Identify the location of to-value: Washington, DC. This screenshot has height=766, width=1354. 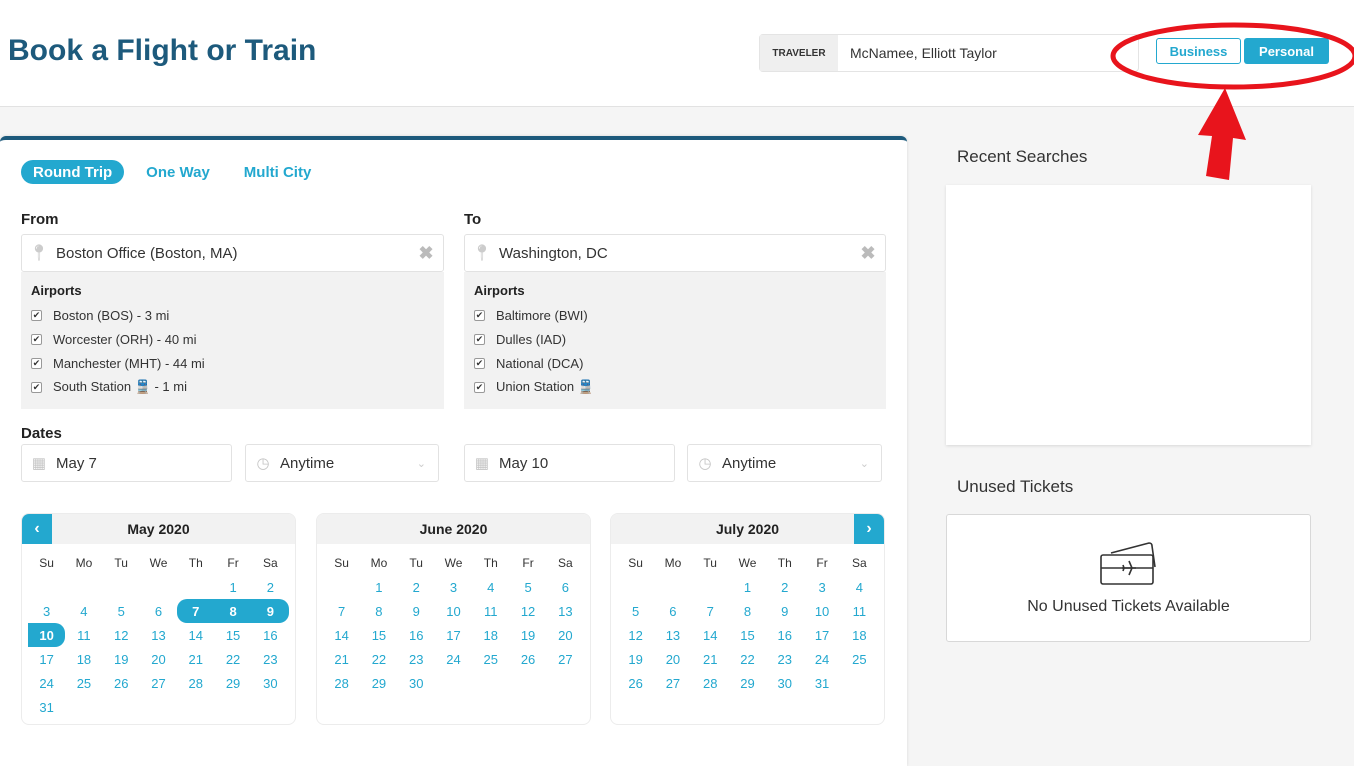
(553, 253).